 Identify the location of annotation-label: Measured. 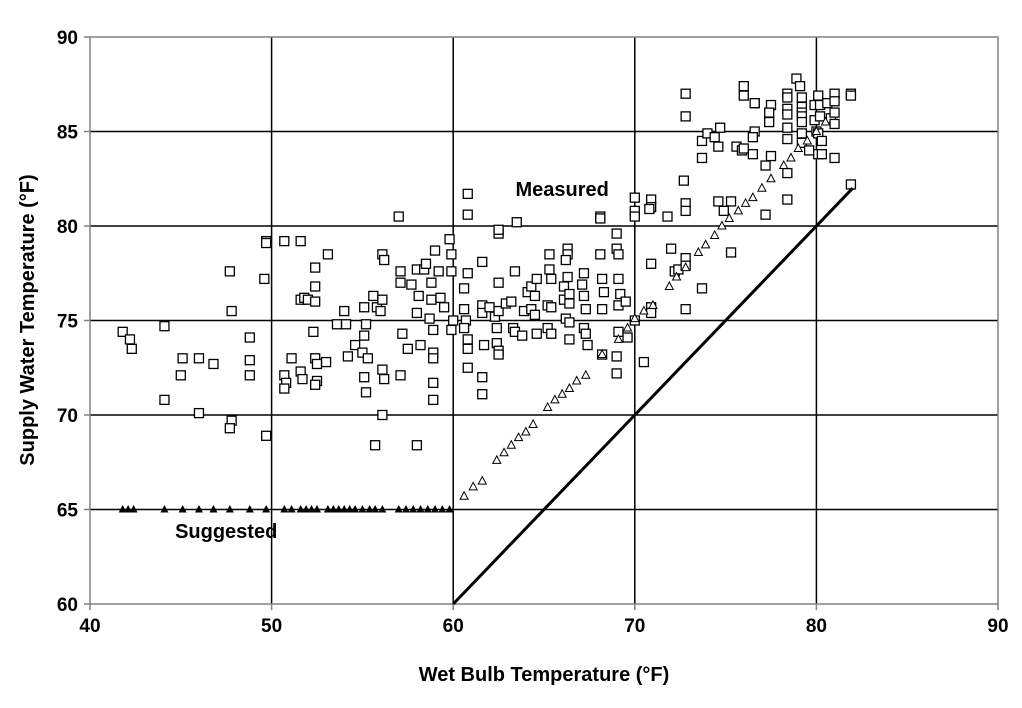
(561, 190).